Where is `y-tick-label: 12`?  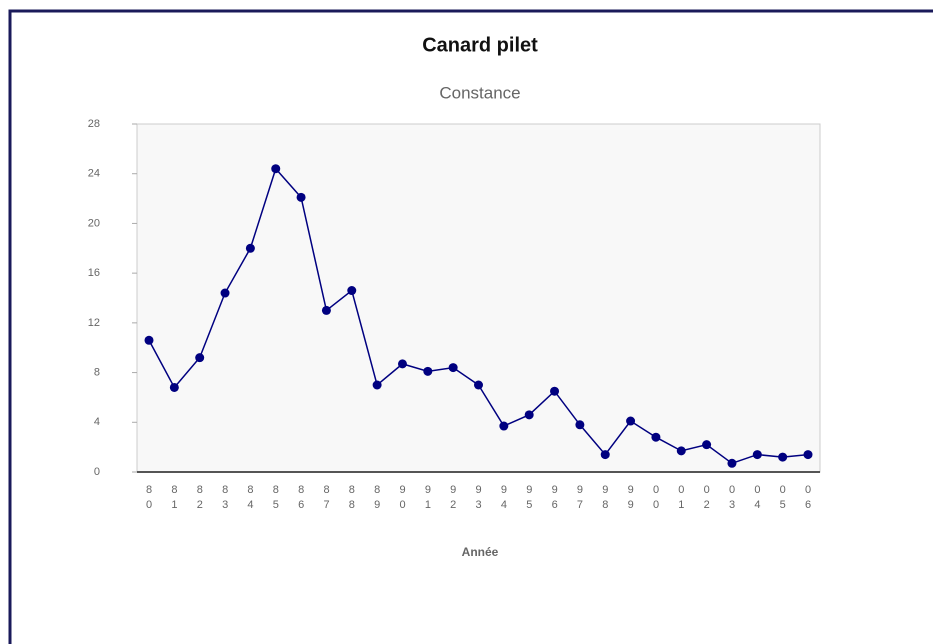
y-tick-label: 12 is located at coordinates (94, 323).